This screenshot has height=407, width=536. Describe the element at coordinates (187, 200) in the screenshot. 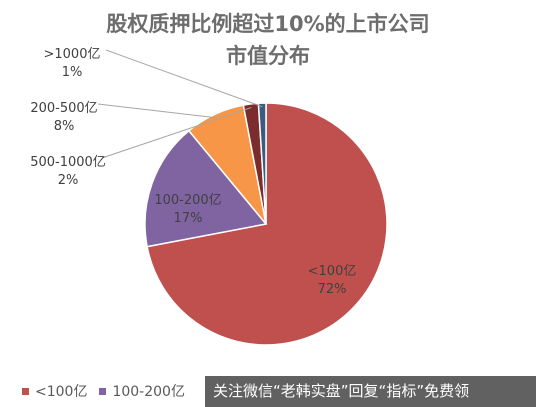

I see `slice-label-name-1: 100-200亿` at that location.